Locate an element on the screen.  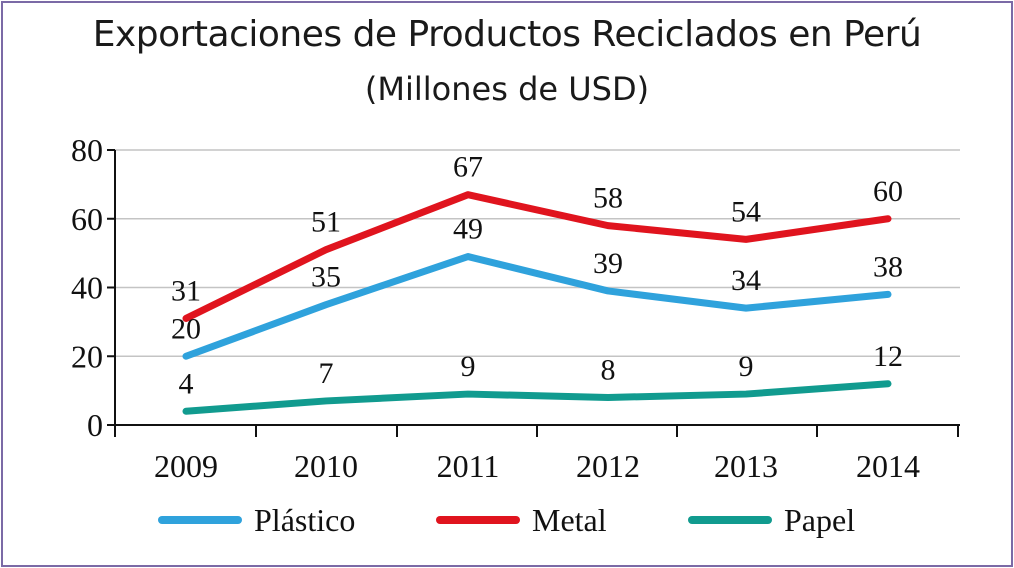
data-label: 35 is located at coordinates (326, 277).